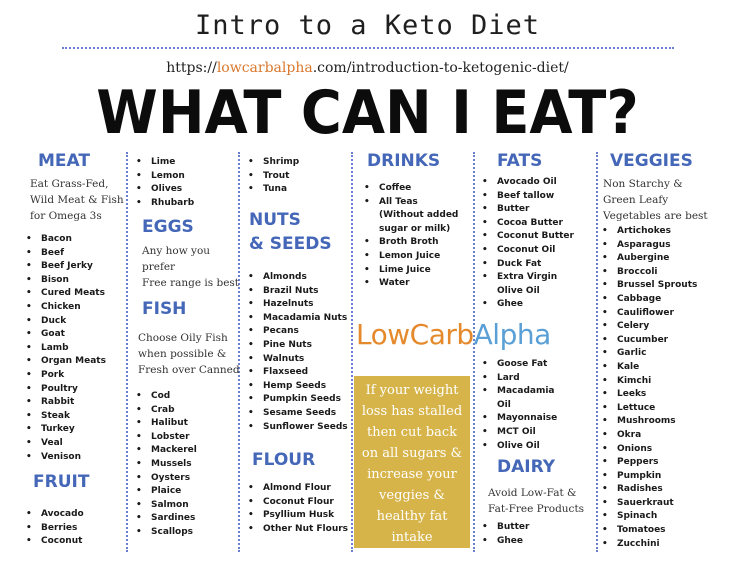 The image size is (735, 576). Describe the element at coordinates (651, 161) in the screenshot. I see `veggies-title: VEGGIES` at that location.